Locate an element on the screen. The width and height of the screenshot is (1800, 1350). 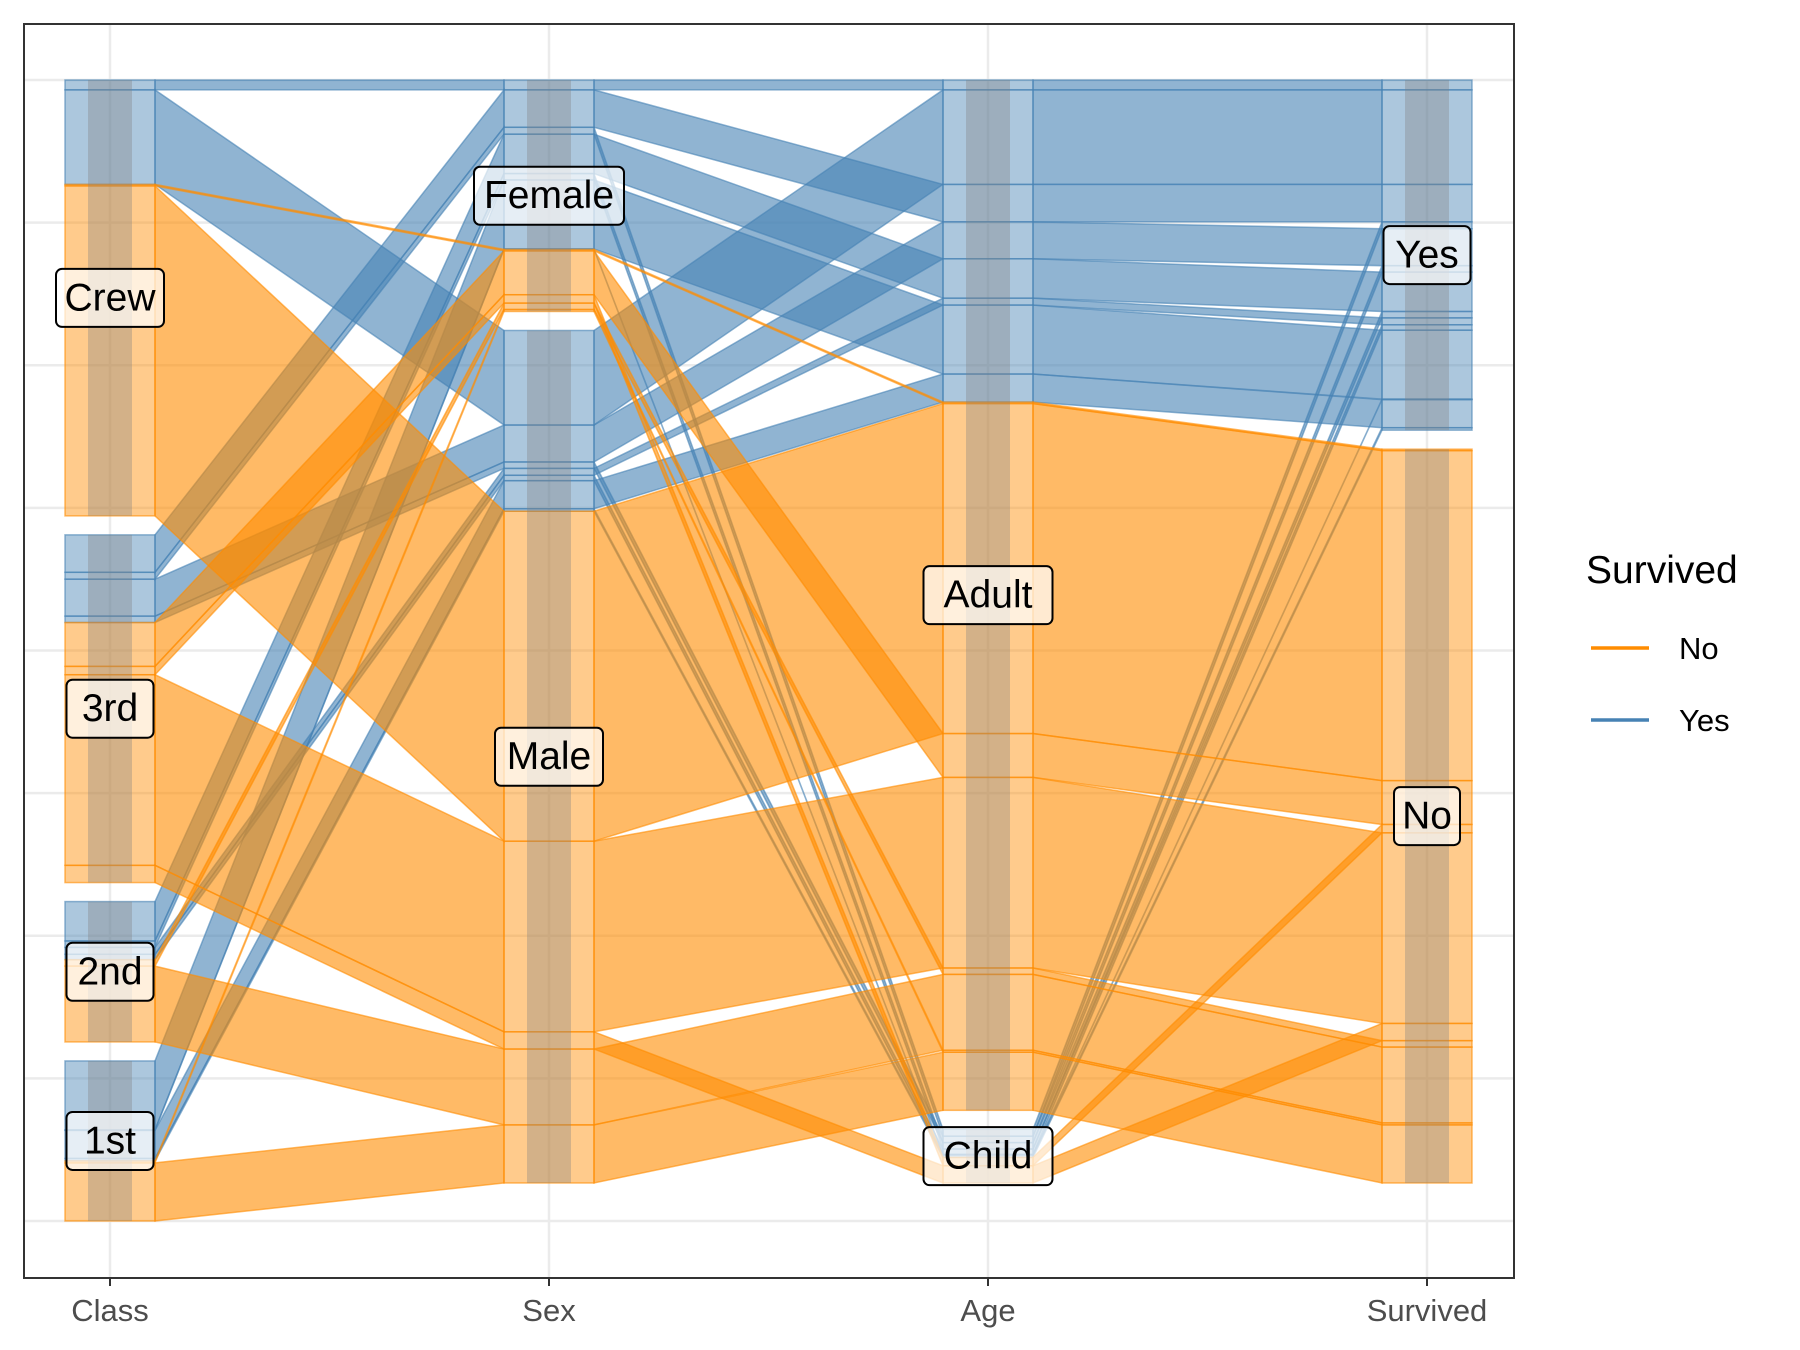
stratum-label-text: 3rd is located at coordinates (110, 708).